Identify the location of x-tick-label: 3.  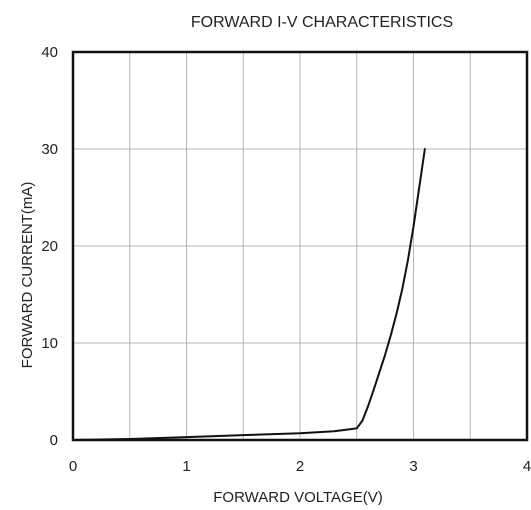
(413, 466).